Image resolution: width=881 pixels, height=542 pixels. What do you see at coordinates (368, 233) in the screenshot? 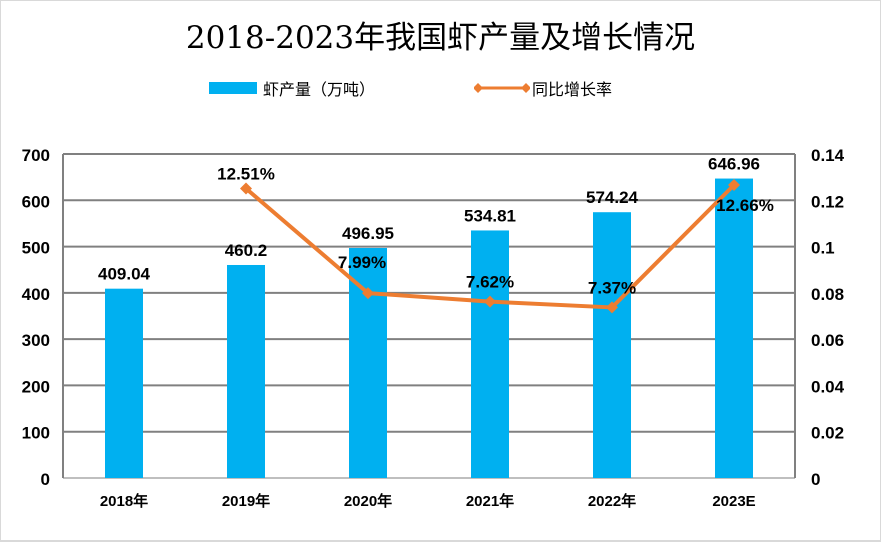
I see `bar-data-label: 496.95` at bounding box center [368, 233].